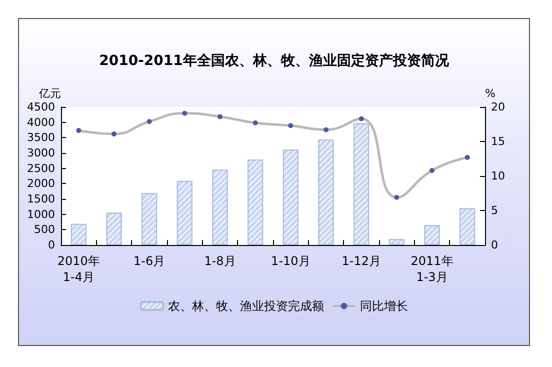 The width and height of the screenshot is (552, 367). What do you see at coordinates (41, 168) in the screenshot?
I see `y-tick-label: 2500` at bounding box center [41, 168].